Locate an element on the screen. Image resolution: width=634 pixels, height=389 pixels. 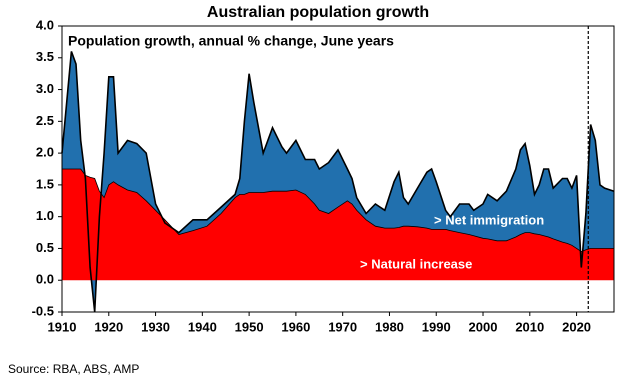
x-tick-label: 1960 is located at coordinates (295, 326).